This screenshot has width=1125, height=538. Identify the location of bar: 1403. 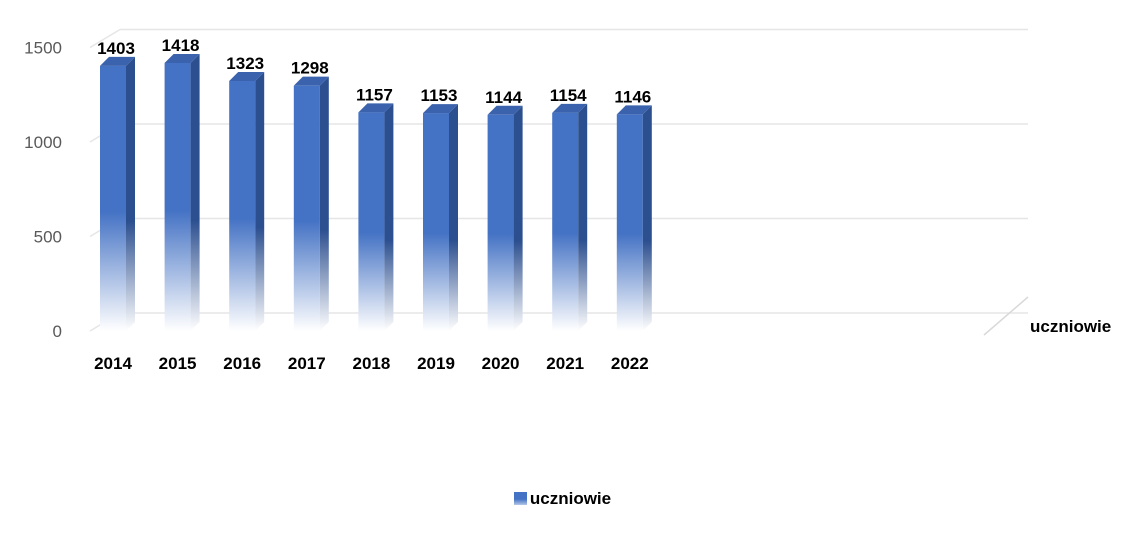
(116, 185).